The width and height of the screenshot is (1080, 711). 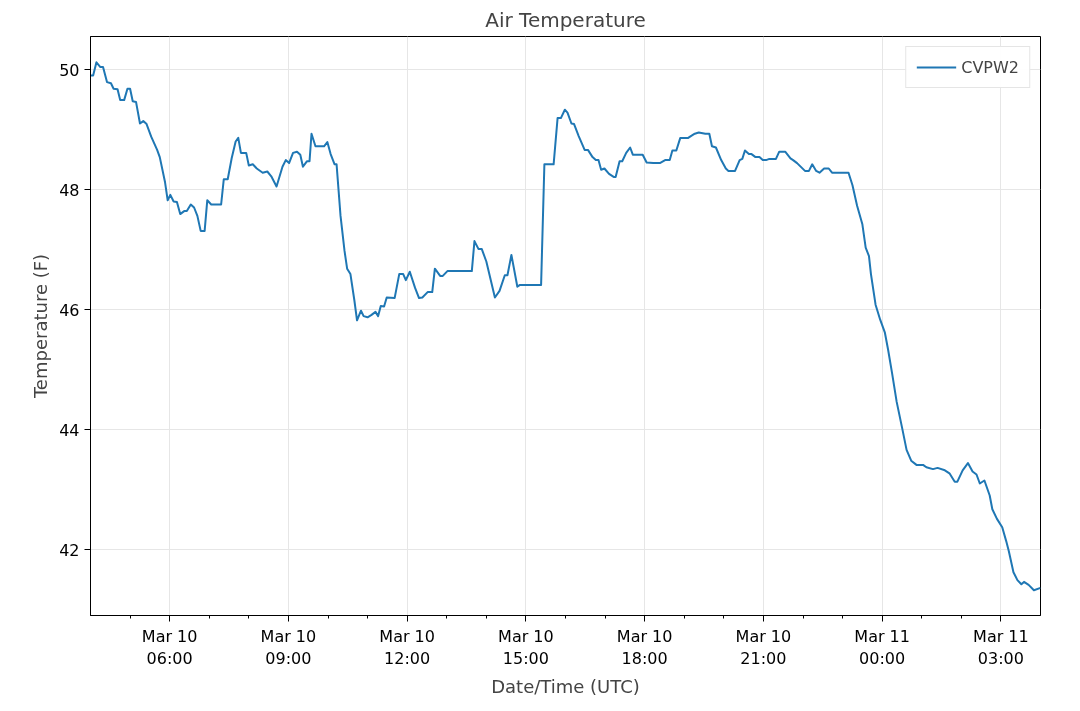 What do you see at coordinates (69, 430) in the screenshot?
I see `y-tick-label: 44` at bounding box center [69, 430].